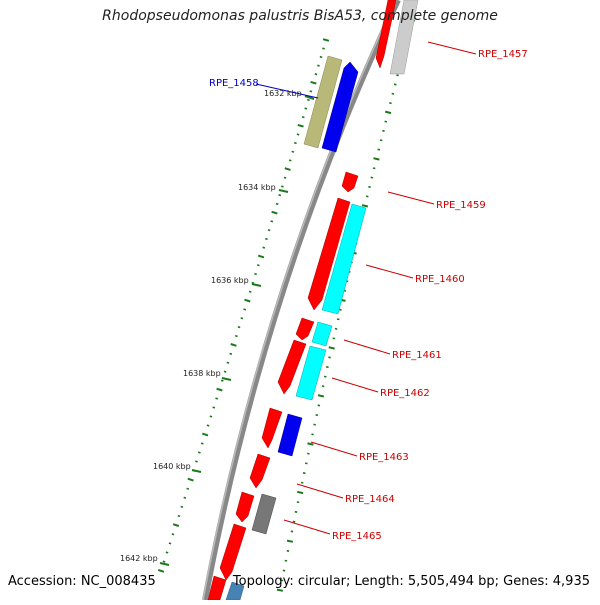 The height and width of the screenshot is (605, 600). What do you see at coordinates (404, 37) in the screenshot?
I see `gene-feature-lightgray` at bounding box center [404, 37].